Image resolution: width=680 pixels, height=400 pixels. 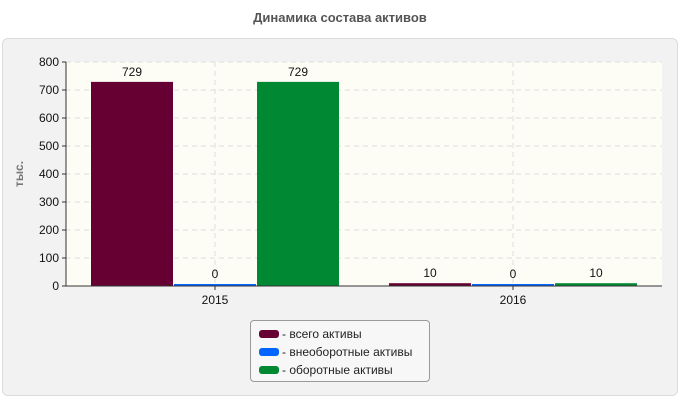 What do you see at coordinates (322, 334) in the screenshot?
I see `legend-label: - всего активы` at bounding box center [322, 334].